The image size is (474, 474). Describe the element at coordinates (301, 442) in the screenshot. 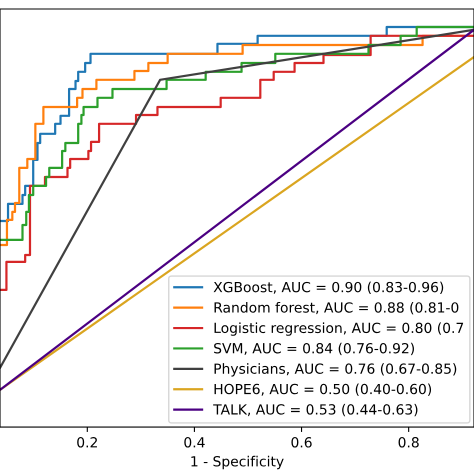

I see `x-tick-label: 0.6` at that location.